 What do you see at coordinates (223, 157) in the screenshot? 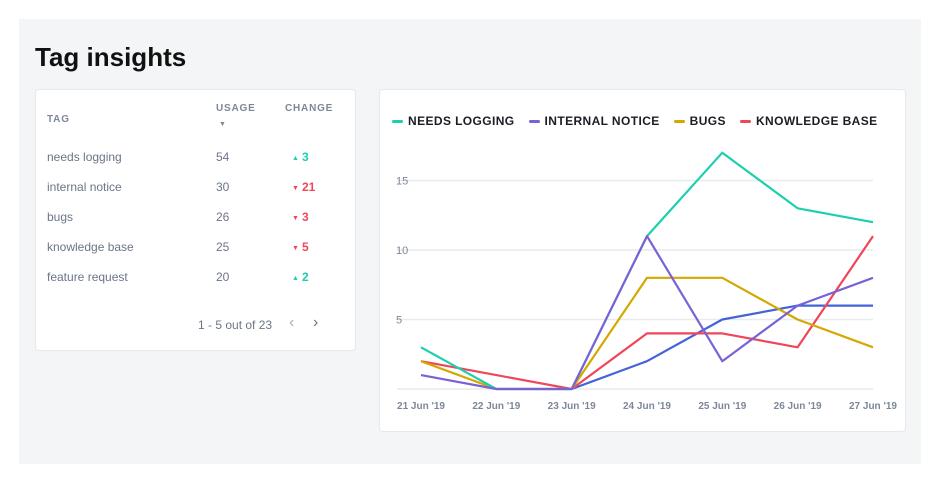
I see `usage-value: 54` at bounding box center [223, 157].